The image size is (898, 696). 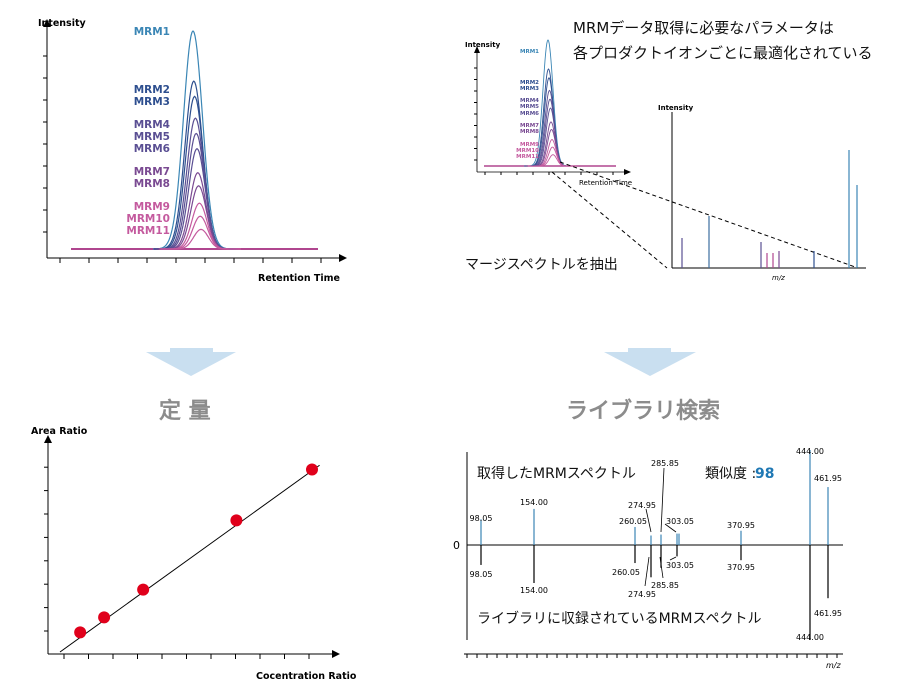 I want to click on mini-y-label: Intensity, so click(x=483, y=45).